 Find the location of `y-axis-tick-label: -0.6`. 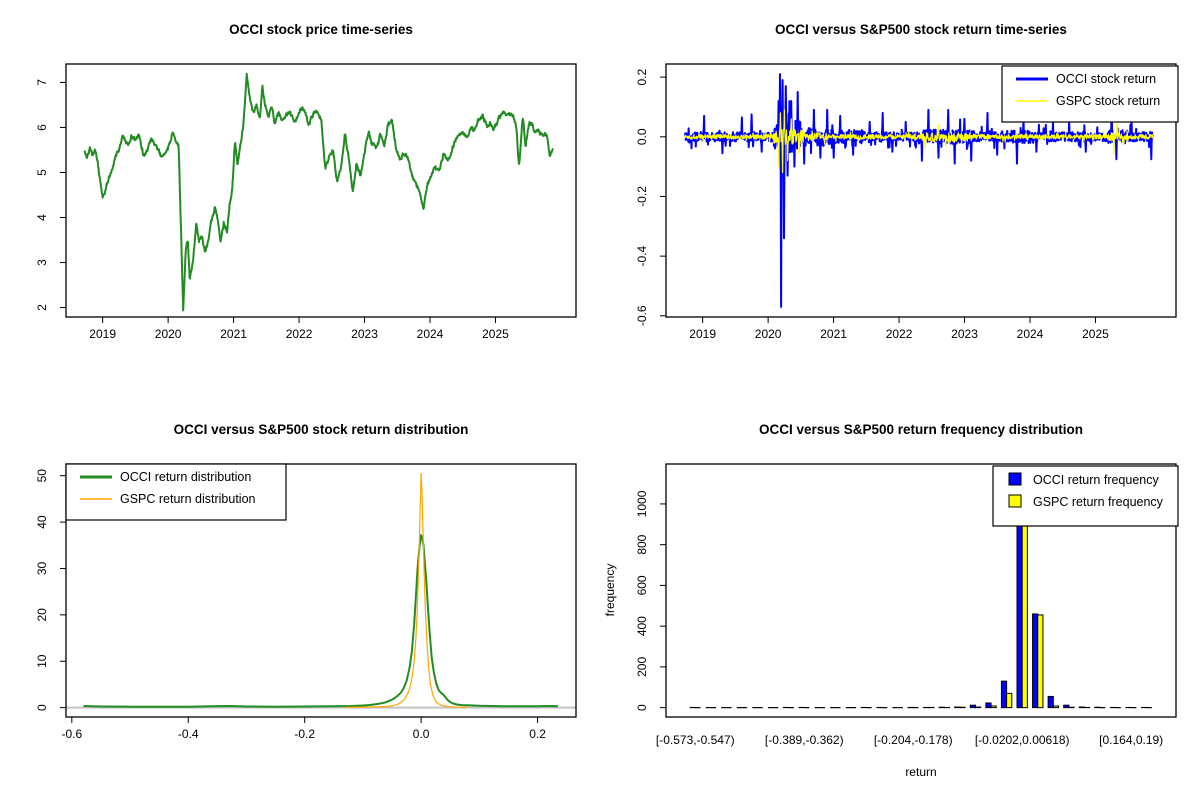

y-axis-tick-label: -0.6 is located at coordinates (642, 315).